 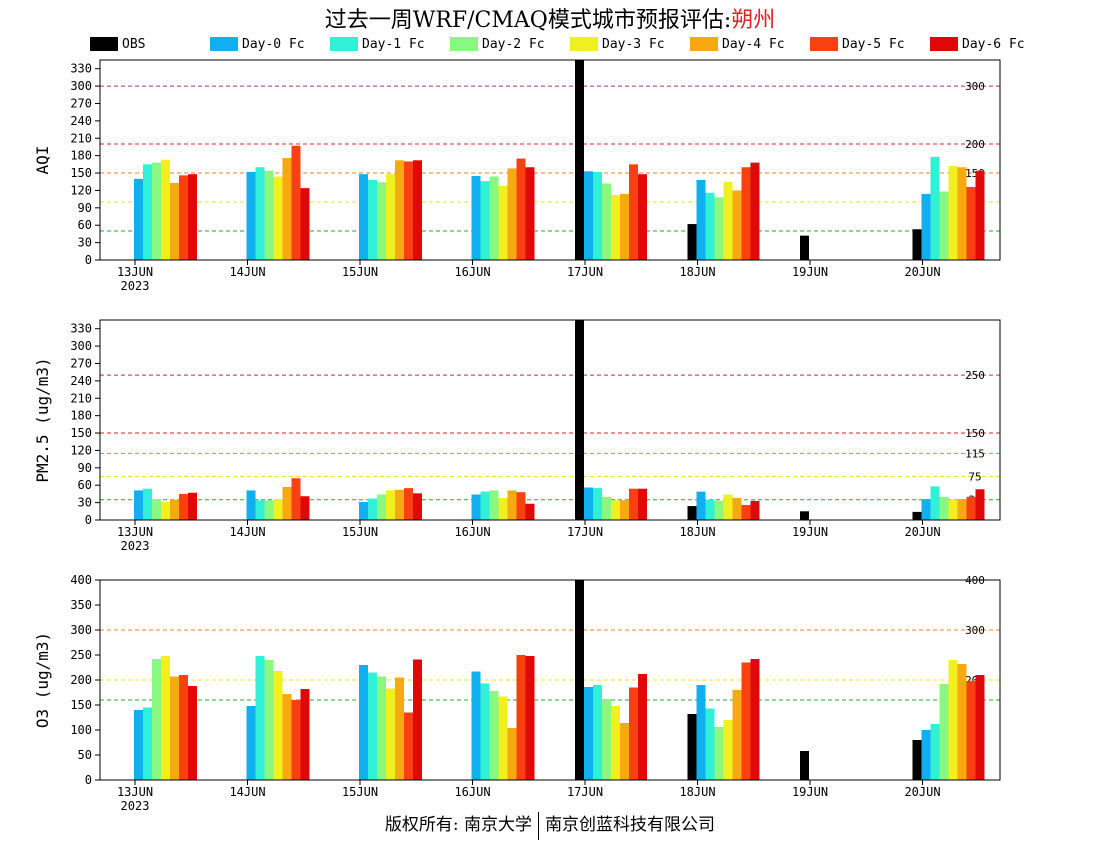 What do you see at coordinates (81, 655) in the screenshot?
I see `y-tick-label: 250` at bounding box center [81, 655].